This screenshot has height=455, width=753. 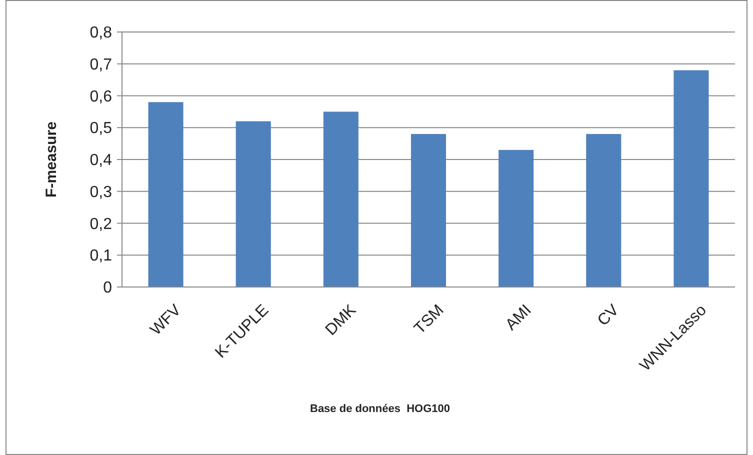 What do you see at coordinates (101, 97) in the screenshot?
I see `y-tick-label: 0,6` at bounding box center [101, 97].